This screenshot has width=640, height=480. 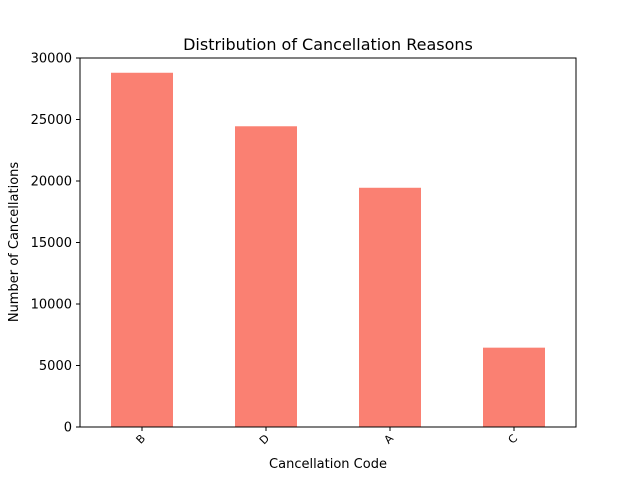 What do you see at coordinates (68, 428) in the screenshot?
I see `y-tick-label-0: 0` at bounding box center [68, 428].